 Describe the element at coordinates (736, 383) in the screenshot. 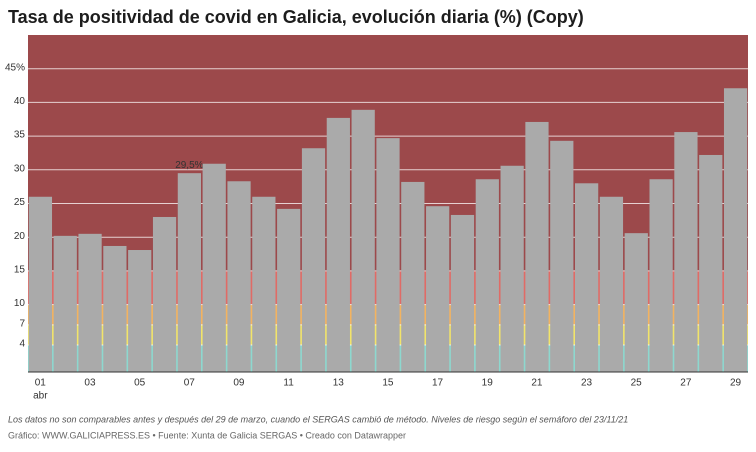

I see `x-tick-label: 29` at that location.